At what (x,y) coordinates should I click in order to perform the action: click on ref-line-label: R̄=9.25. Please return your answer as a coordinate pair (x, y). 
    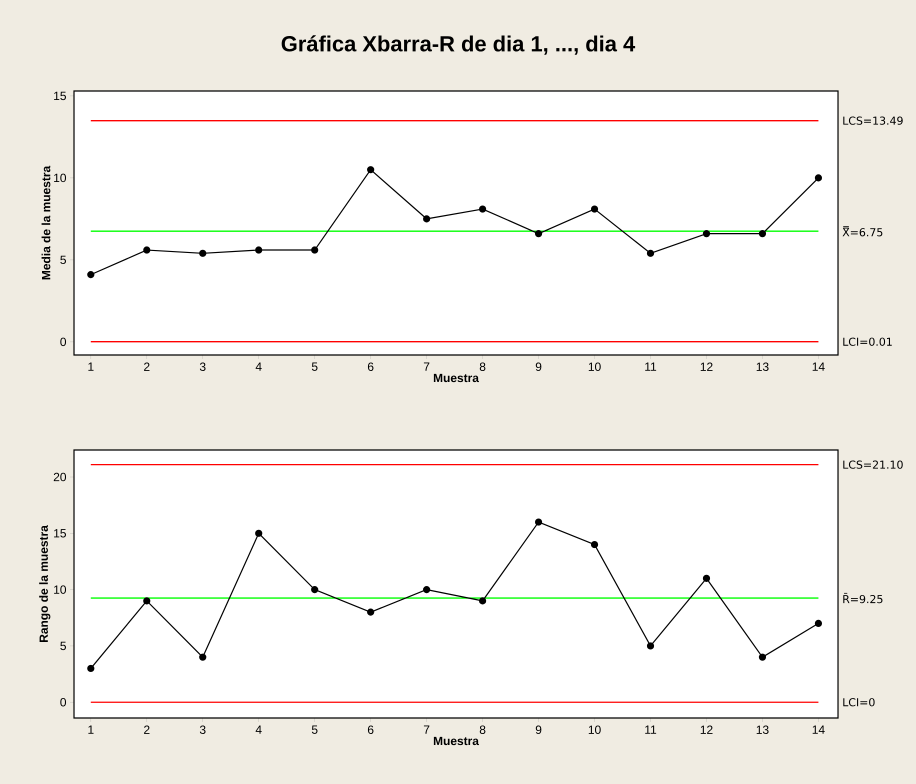
    Looking at the image, I should click on (862, 598).